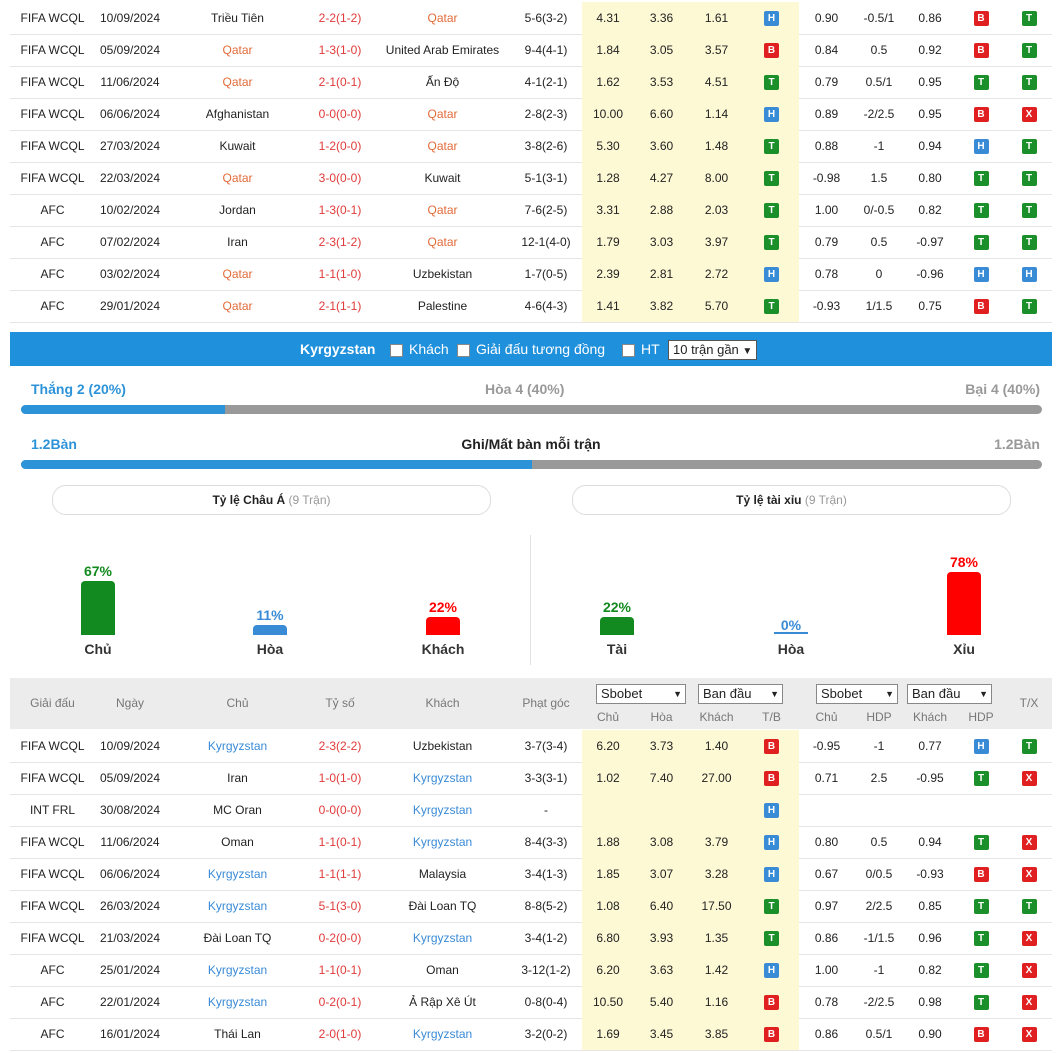 The width and height of the screenshot is (1062, 1053). Describe the element at coordinates (628, 350) in the screenshot. I see `ht-checkbox` at that location.